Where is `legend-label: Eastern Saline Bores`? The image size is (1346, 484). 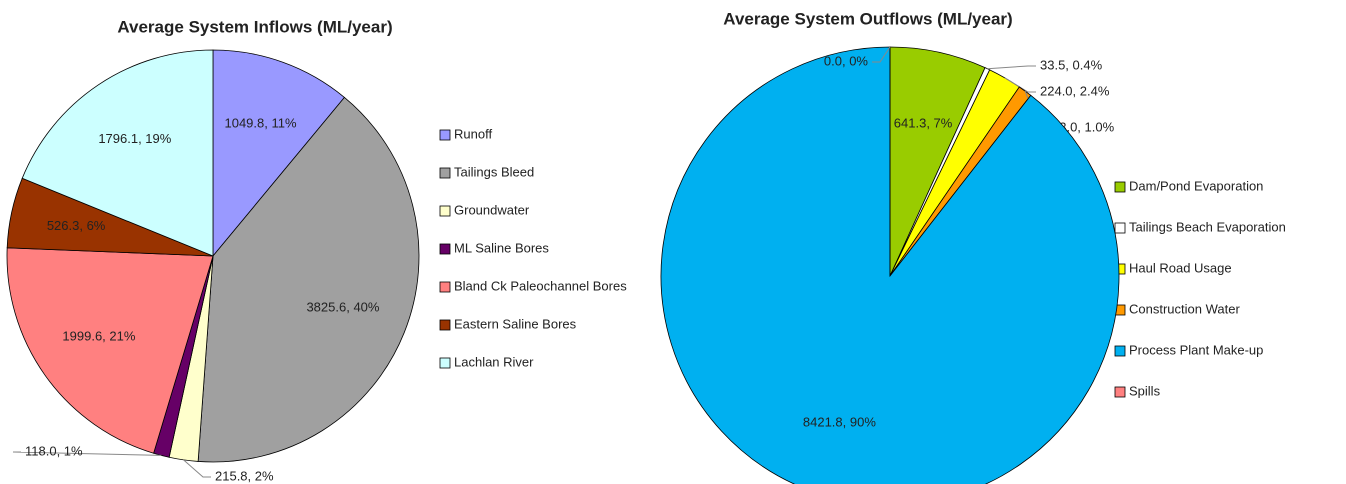 legend-label: Eastern Saline Bores is located at coordinates (515, 323).